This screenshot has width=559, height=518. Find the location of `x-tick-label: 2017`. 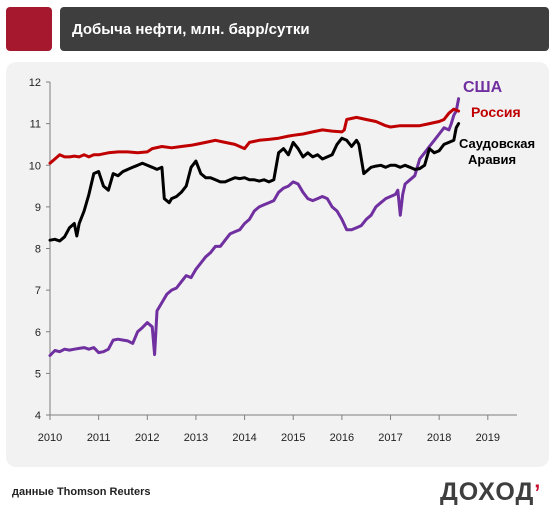

x-tick-label: 2017 is located at coordinates (390, 438).